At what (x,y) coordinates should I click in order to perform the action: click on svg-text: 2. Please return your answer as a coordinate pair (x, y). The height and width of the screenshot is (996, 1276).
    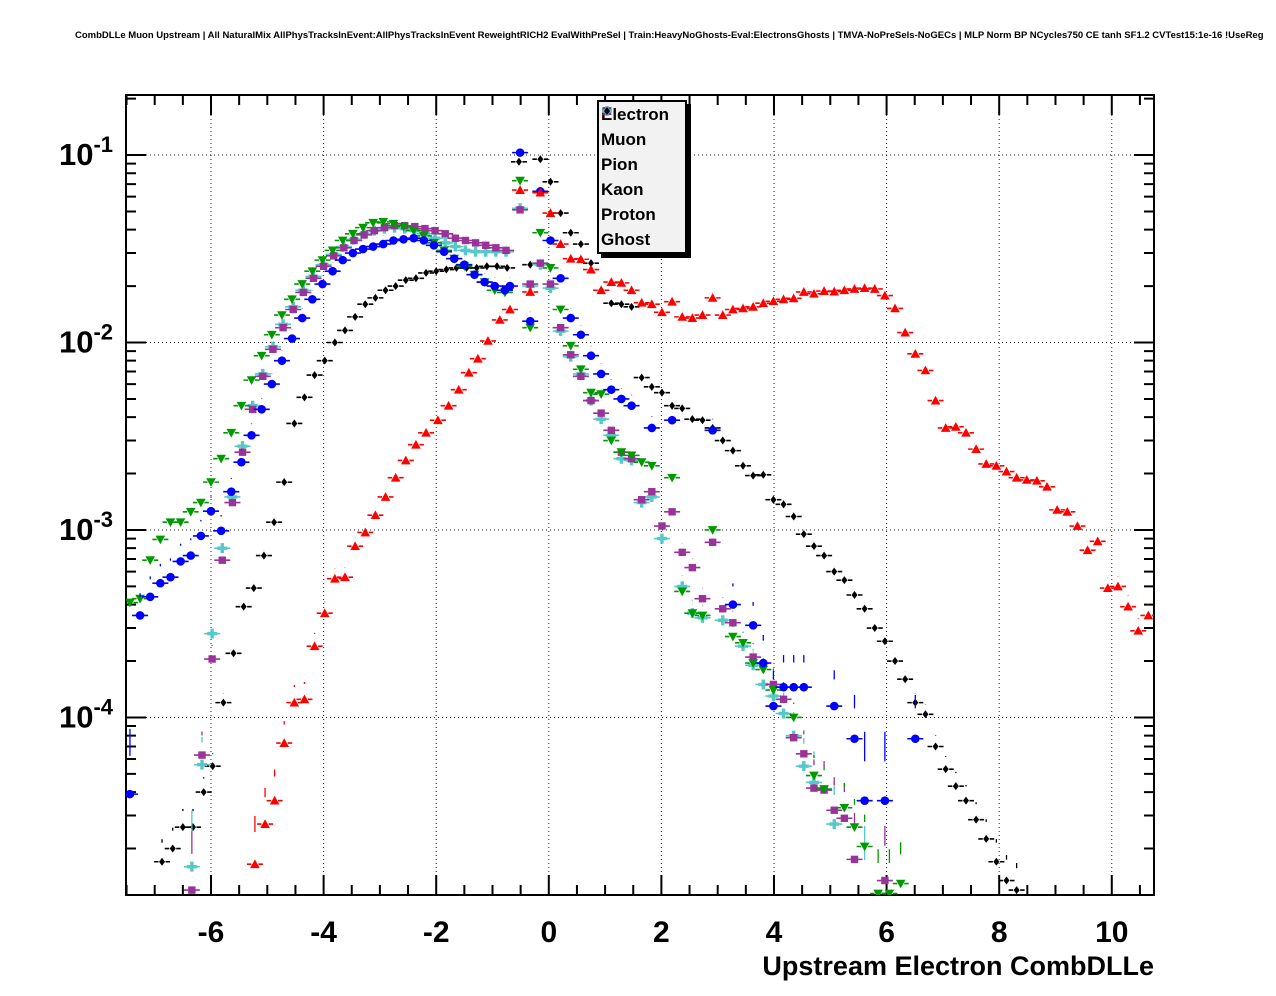
    Looking at the image, I should click on (661, 932).